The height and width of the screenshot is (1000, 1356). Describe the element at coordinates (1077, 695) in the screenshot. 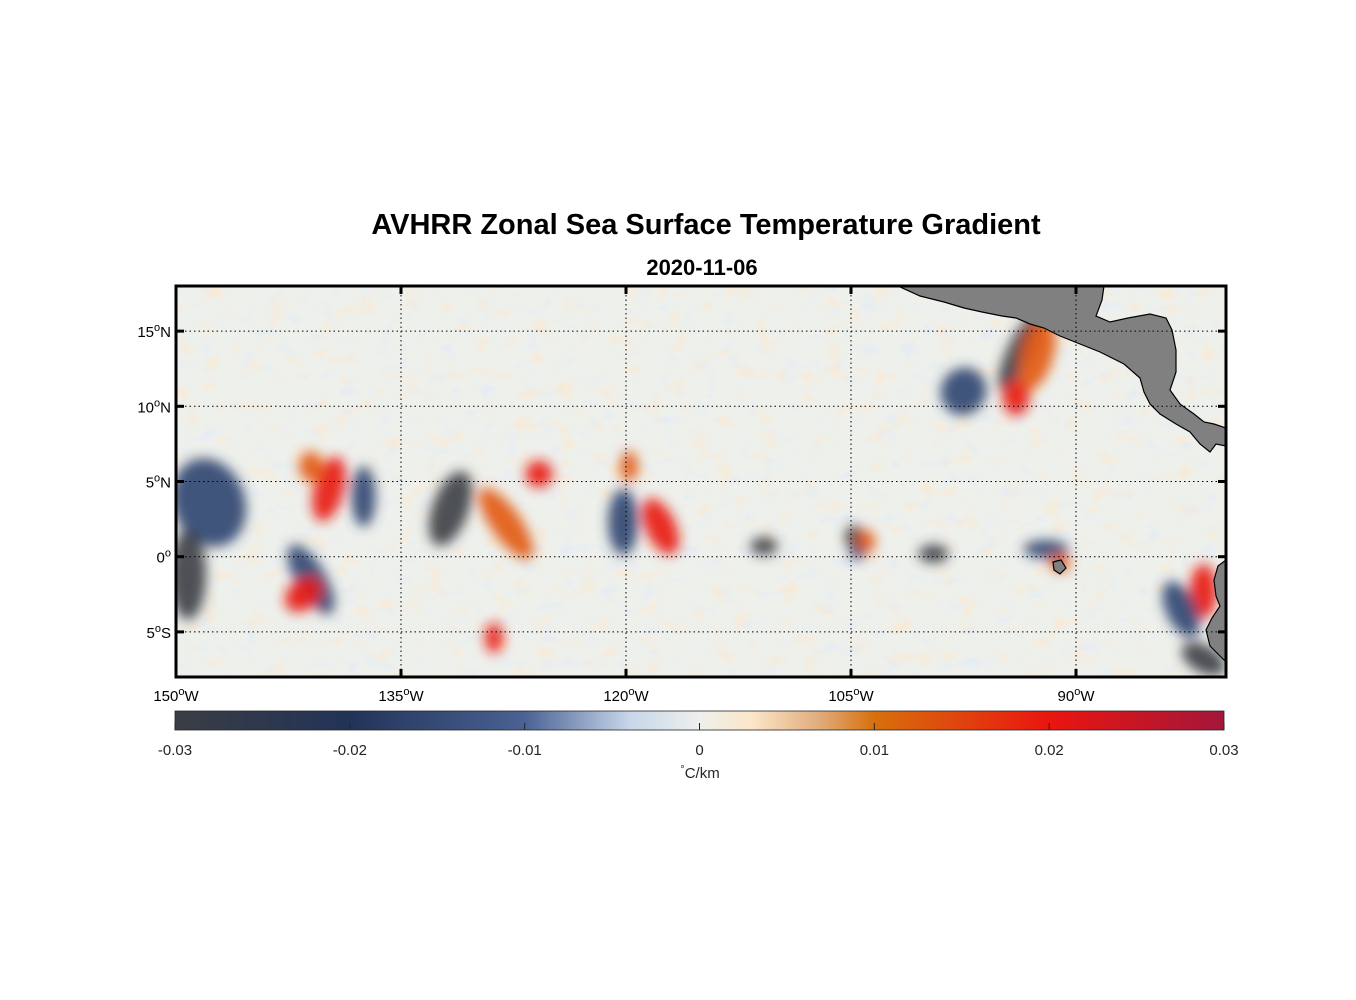

I see `longitude-tick-label: 90oW` at that location.